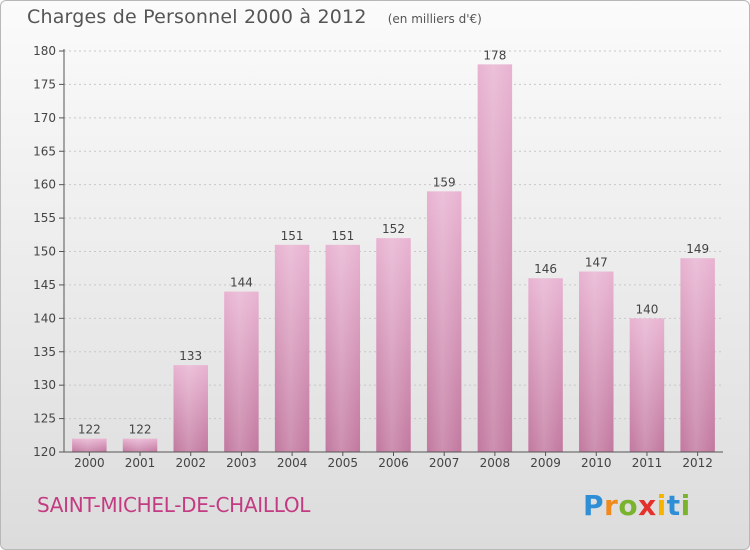 The image size is (750, 550). I want to click on y-tick-label: 135, so click(44, 352).